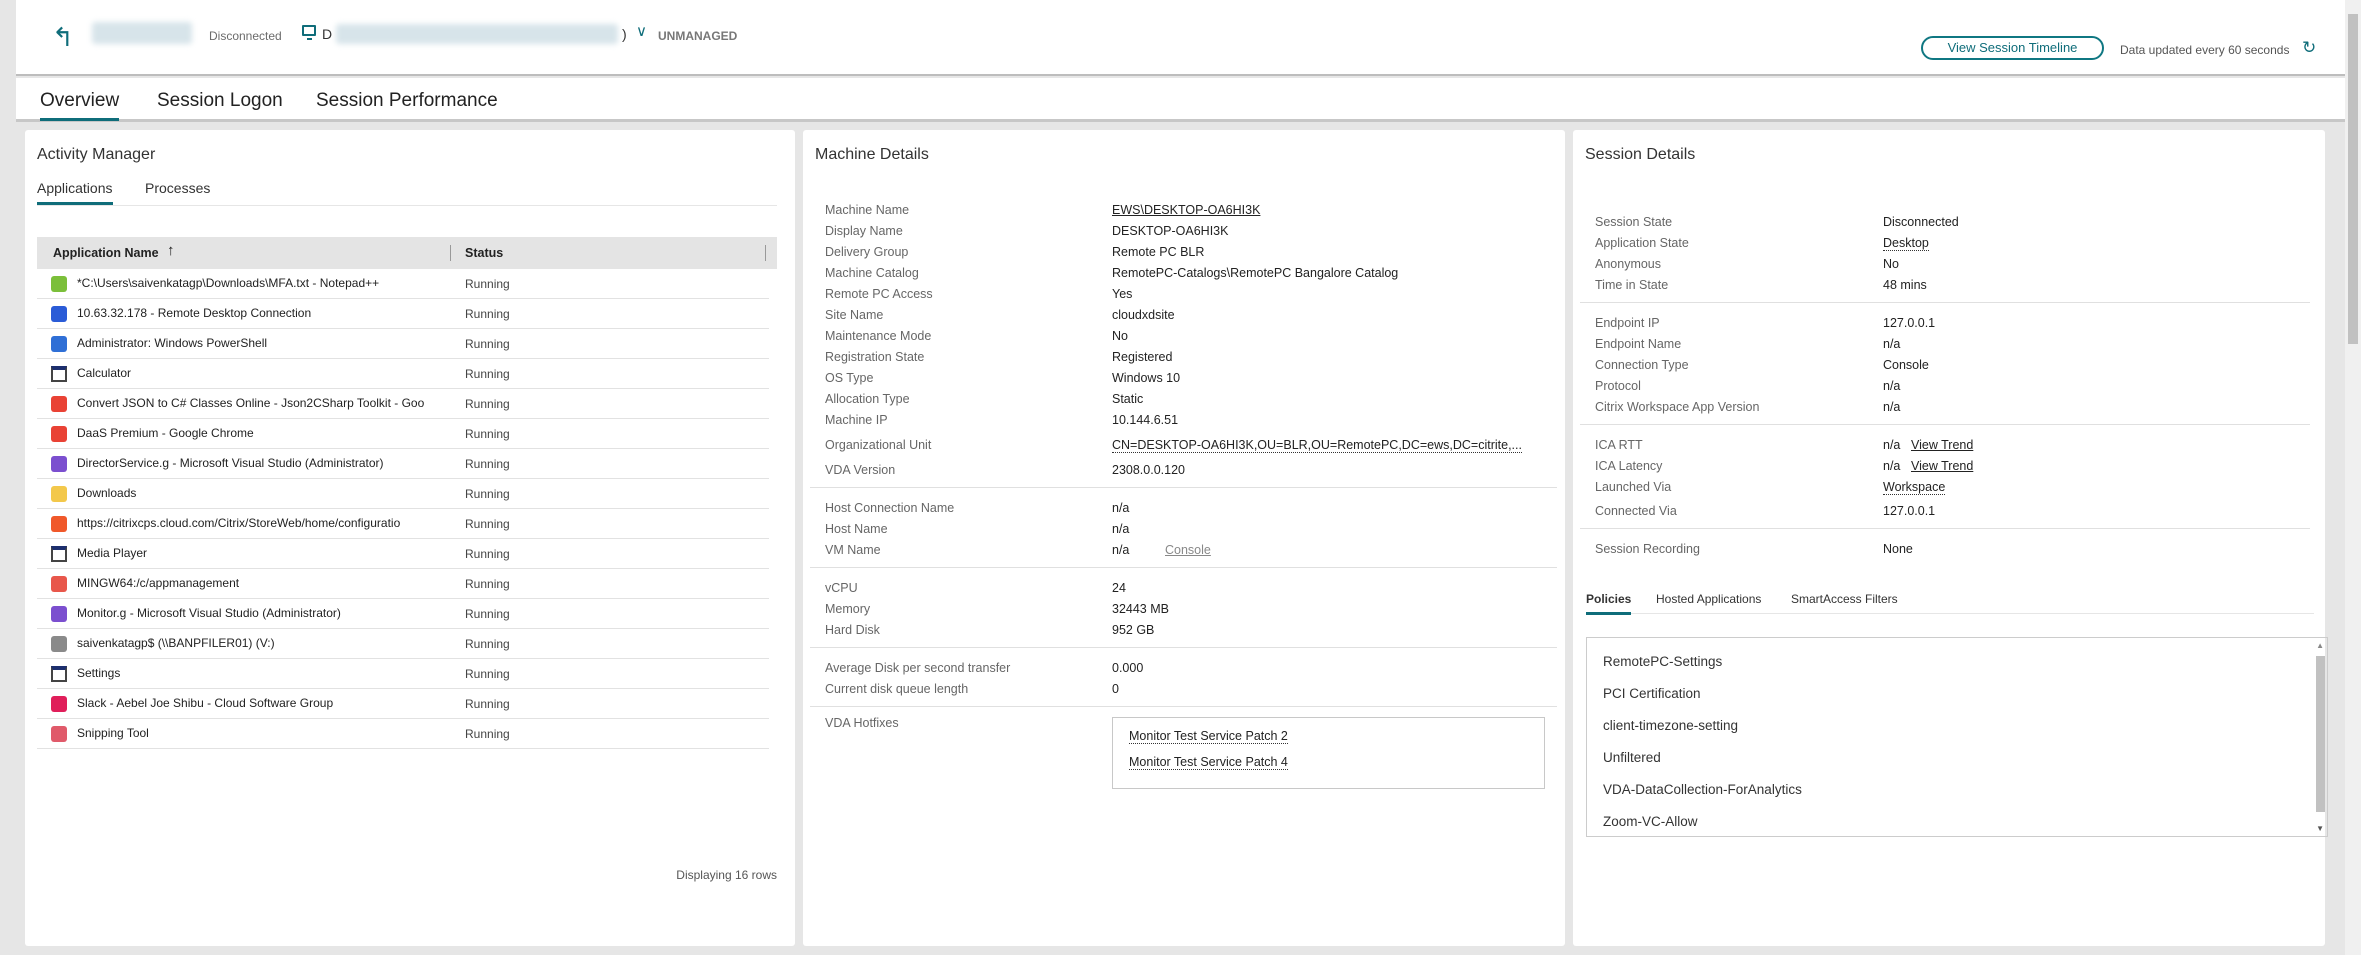 The width and height of the screenshot is (2361, 955). I want to click on scroll-up-icon: ▲, so click(2320, 645).